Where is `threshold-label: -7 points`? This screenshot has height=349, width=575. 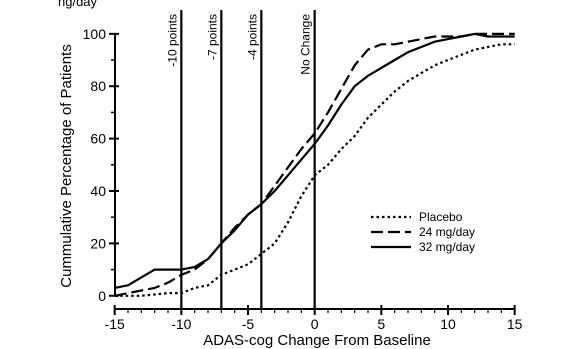
threshold-label: -7 points is located at coordinates (212, 37).